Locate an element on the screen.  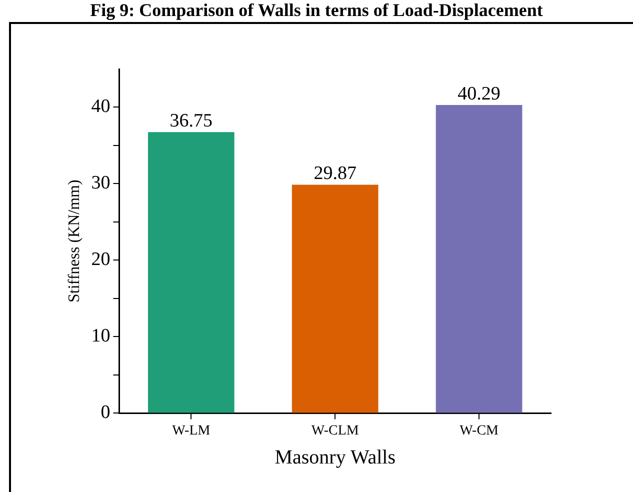
y-tick-label: 30 is located at coordinates (100, 183).